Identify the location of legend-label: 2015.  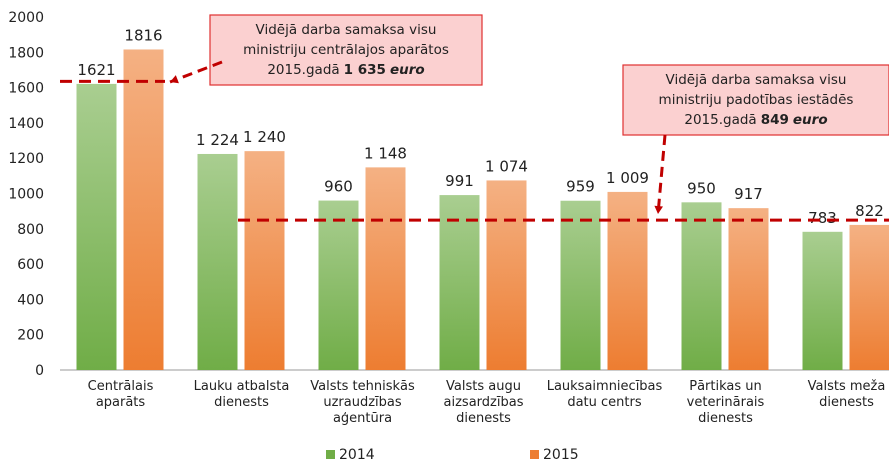
(561, 455).